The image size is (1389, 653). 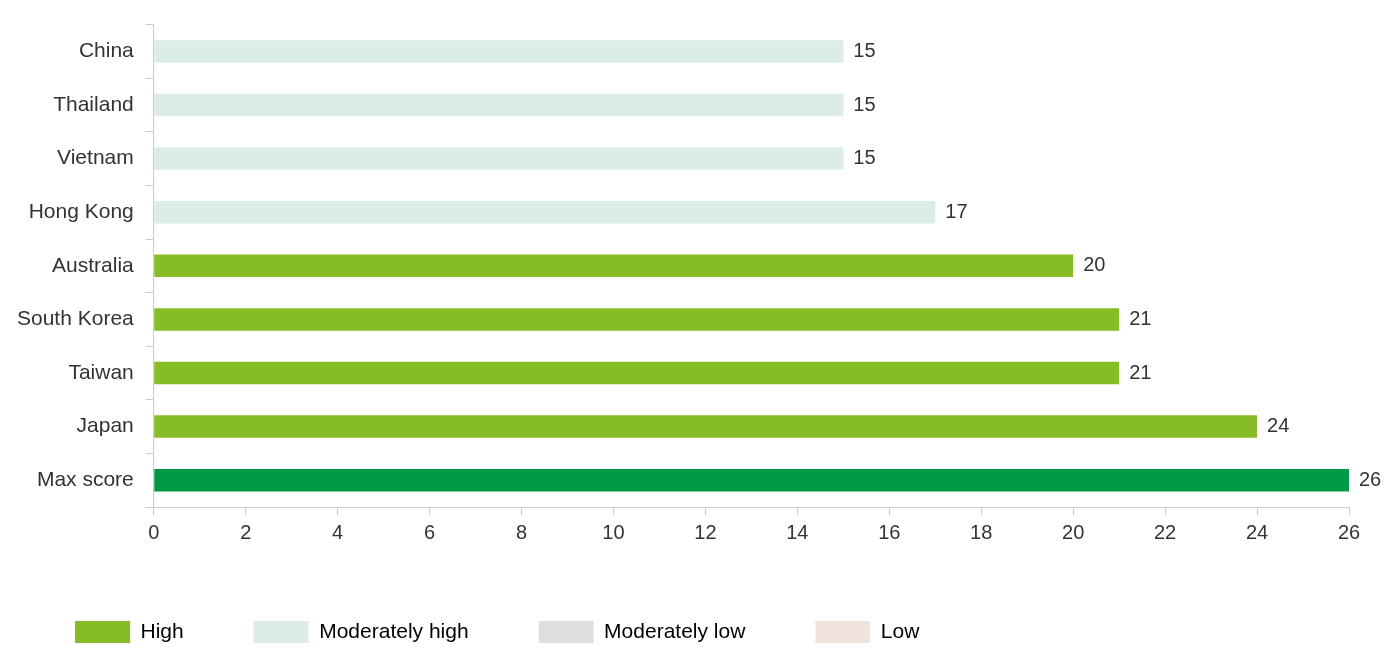 What do you see at coordinates (1349, 531) in the screenshot?
I see `x-tick-label: 26` at bounding box center [1349, 531].